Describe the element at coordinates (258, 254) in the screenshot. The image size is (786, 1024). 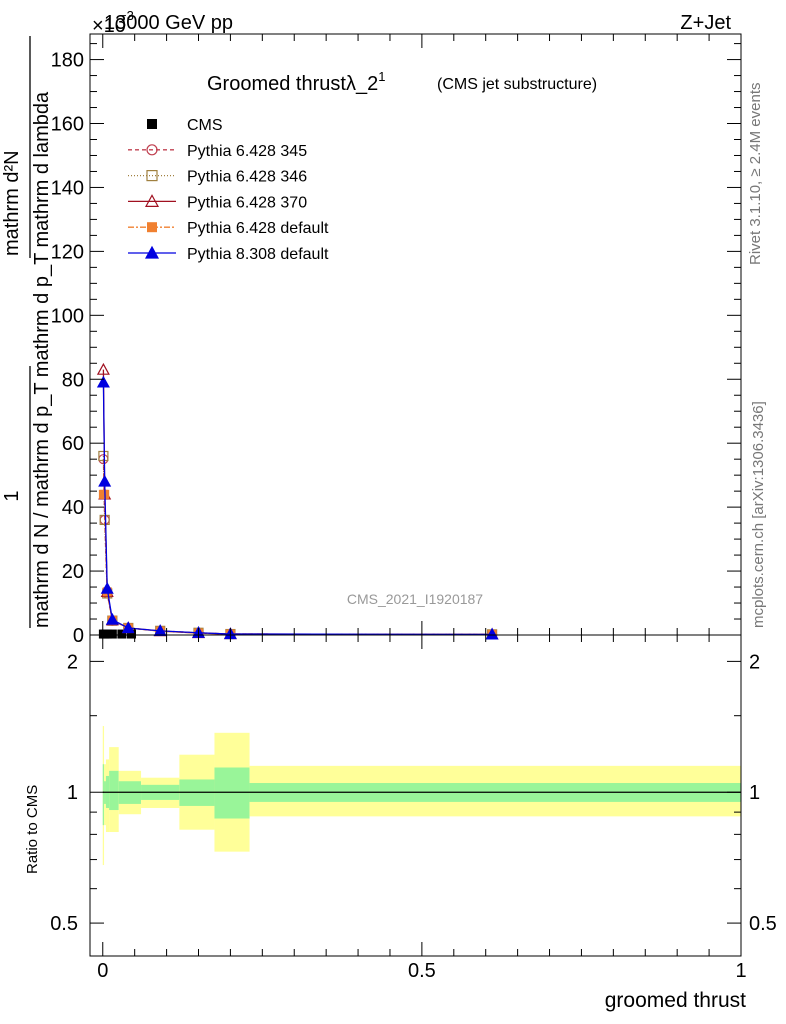
I see `legend-label: Pythia 8.308 default` at that location.